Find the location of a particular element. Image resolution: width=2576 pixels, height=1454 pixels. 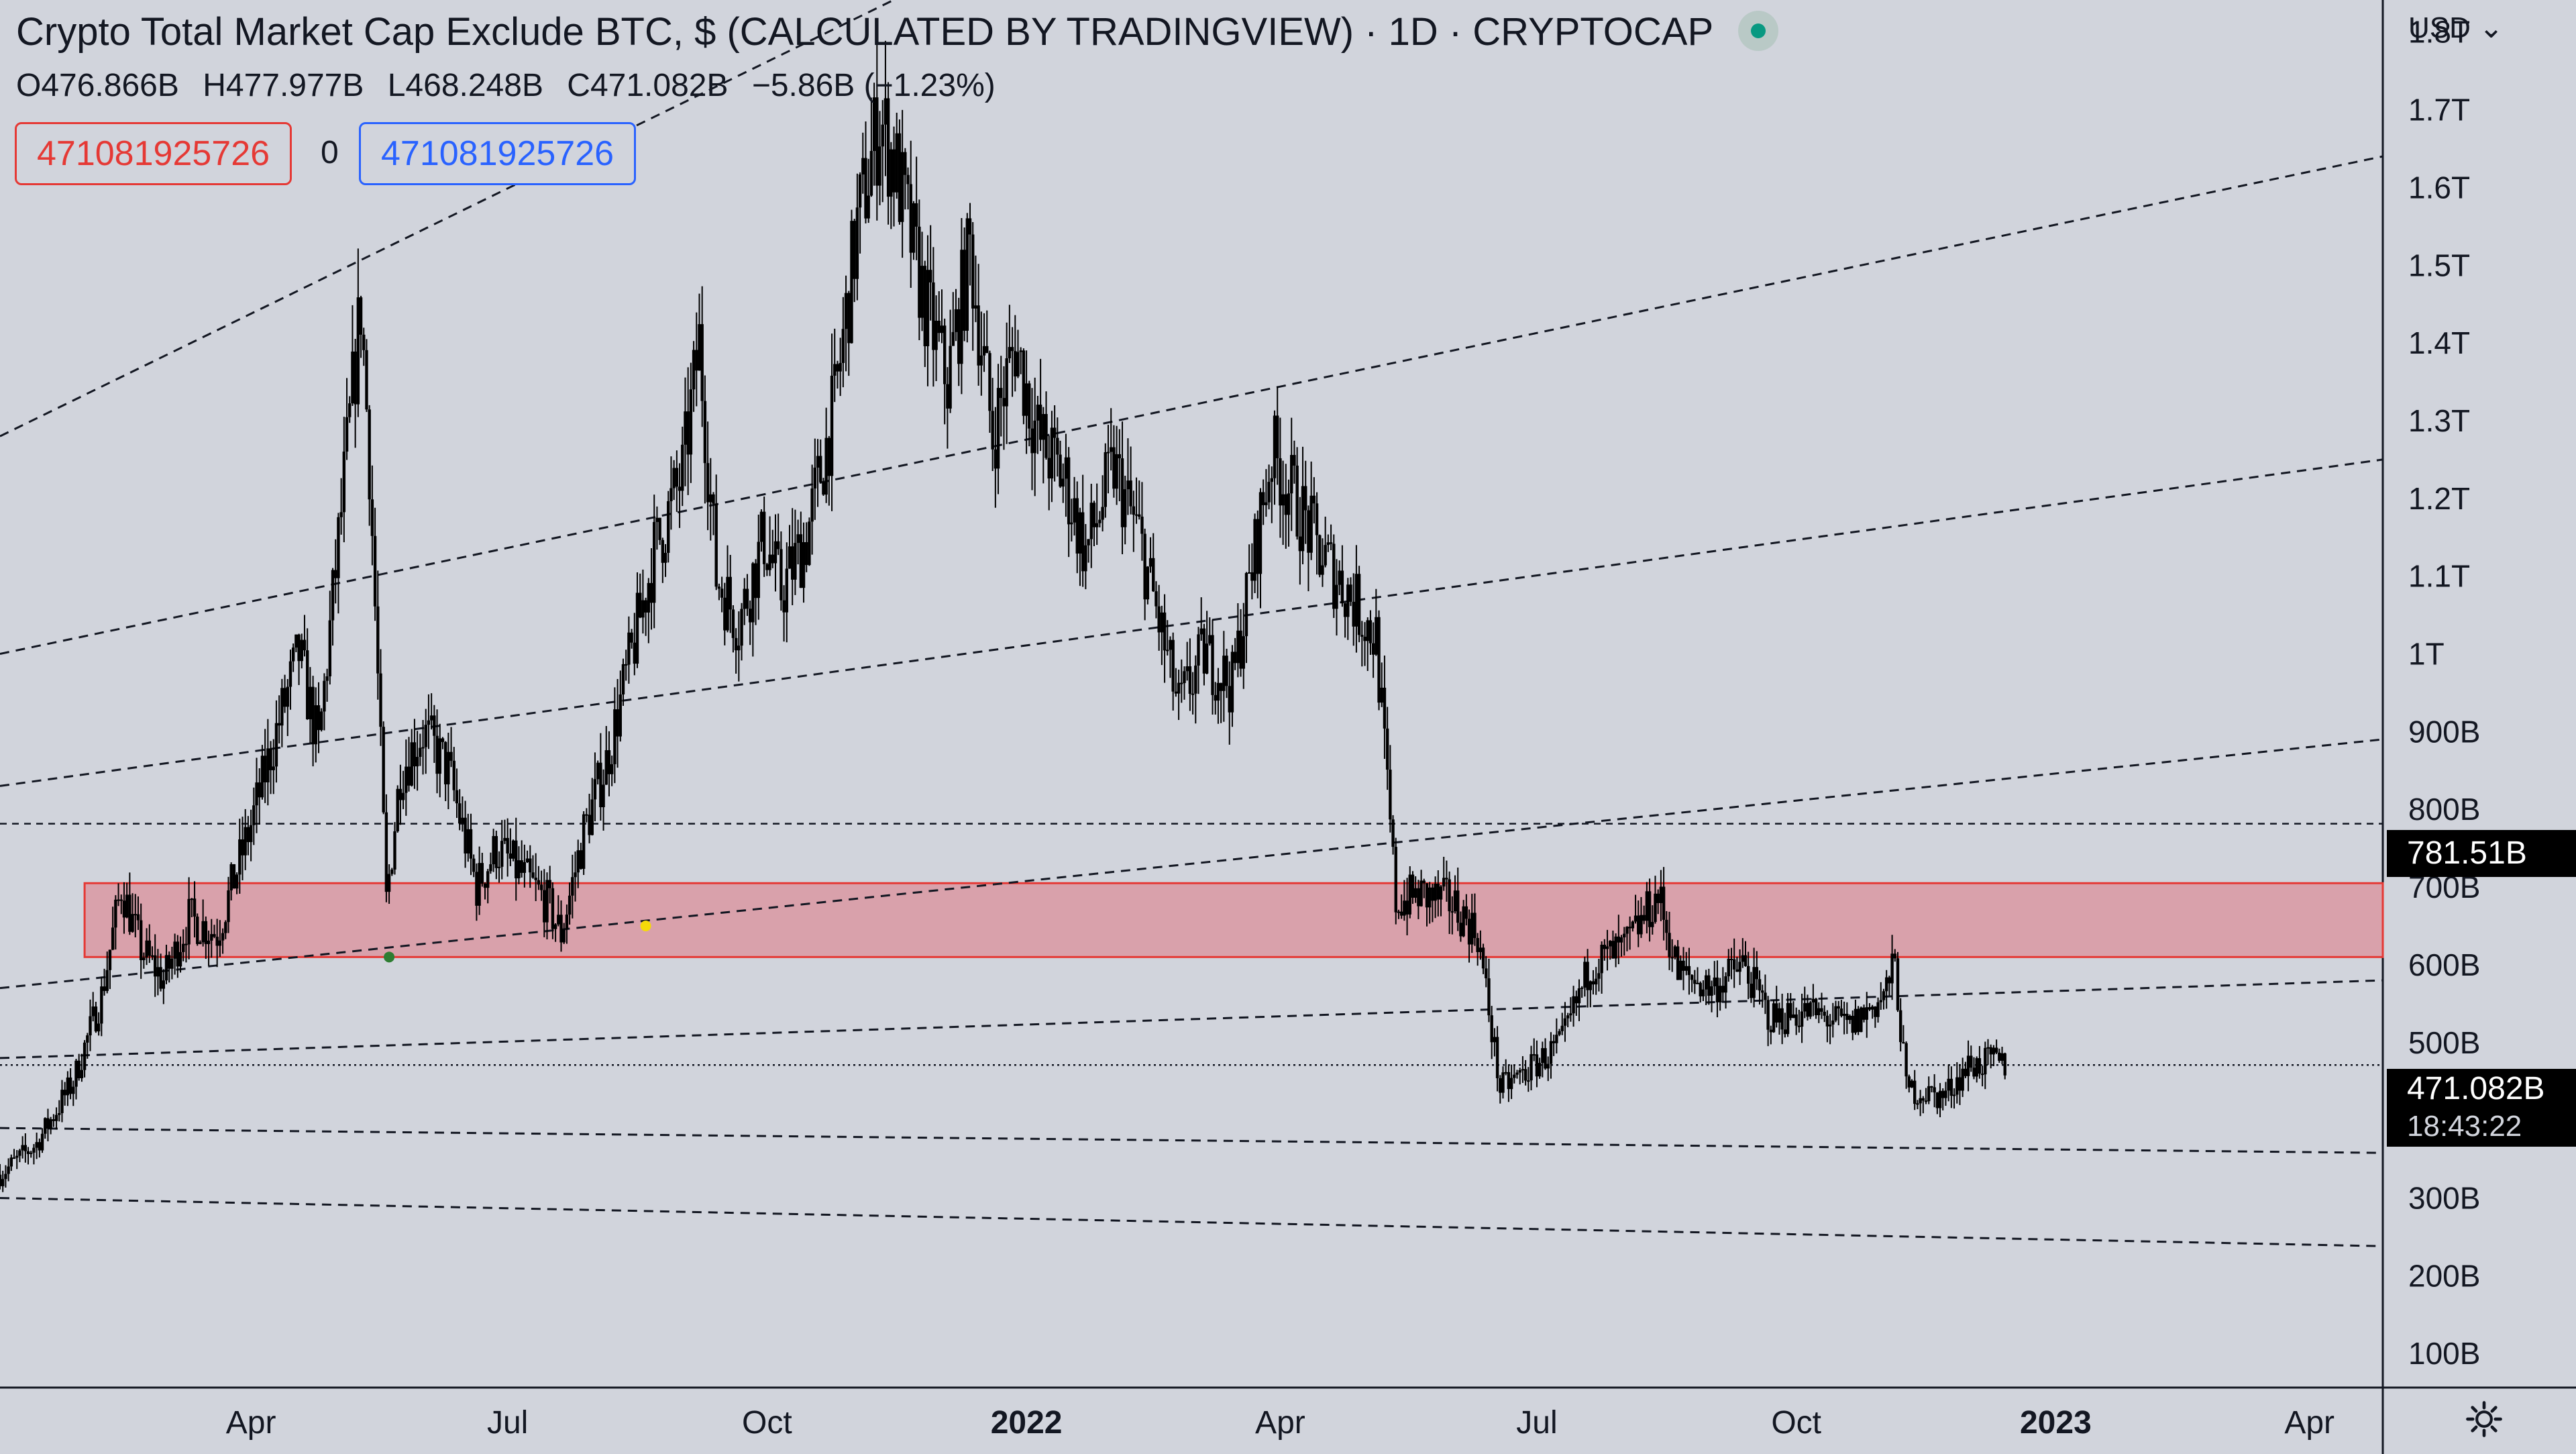

indicator-value-red: 471081925726 is located at coordinates (153, 154).